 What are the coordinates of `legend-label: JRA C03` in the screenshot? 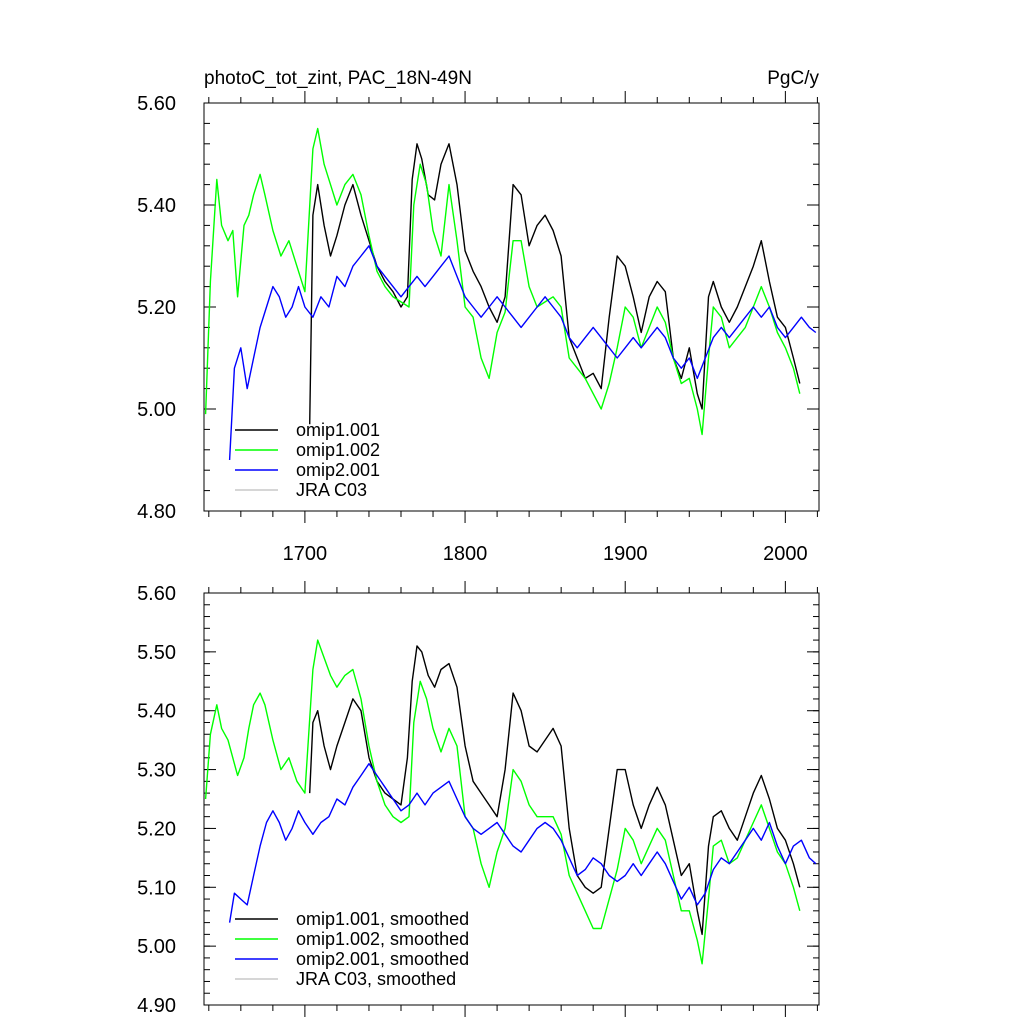 It's located at (331, 490).